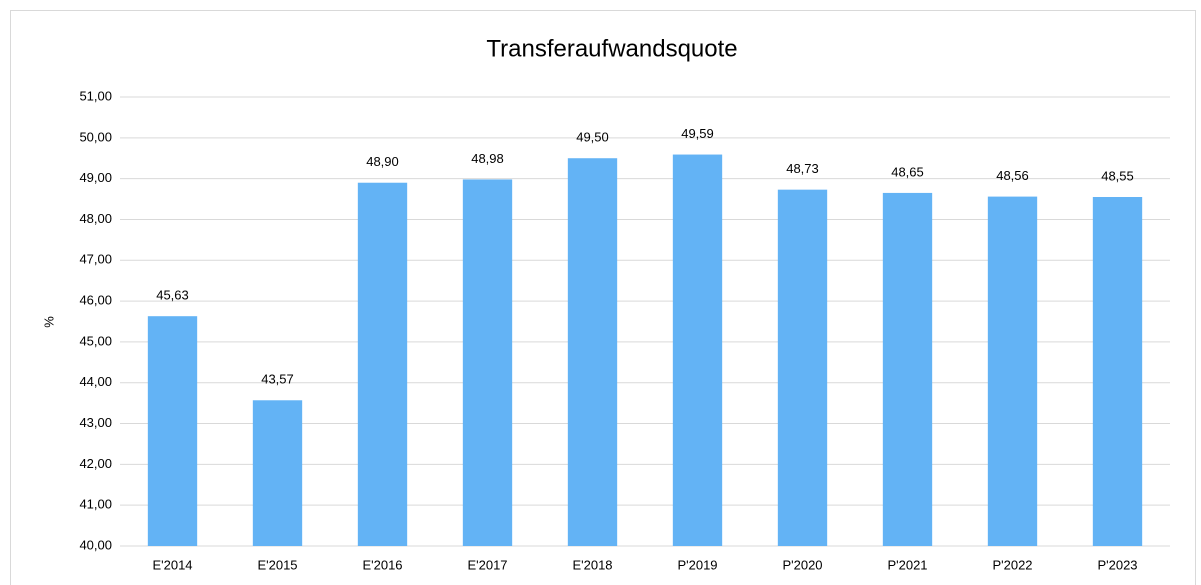 Image resolution: width=1201 pixels, height=585 pixels. I want to click on y-tick-label: 45,00, so click(95, 340).